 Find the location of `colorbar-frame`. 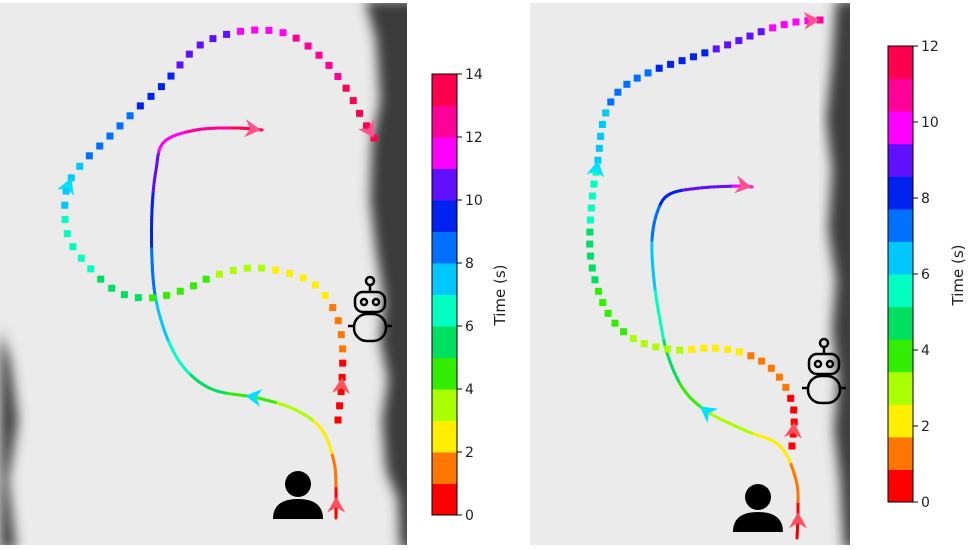

colorbar-frame is located at coordinates (444, 294).